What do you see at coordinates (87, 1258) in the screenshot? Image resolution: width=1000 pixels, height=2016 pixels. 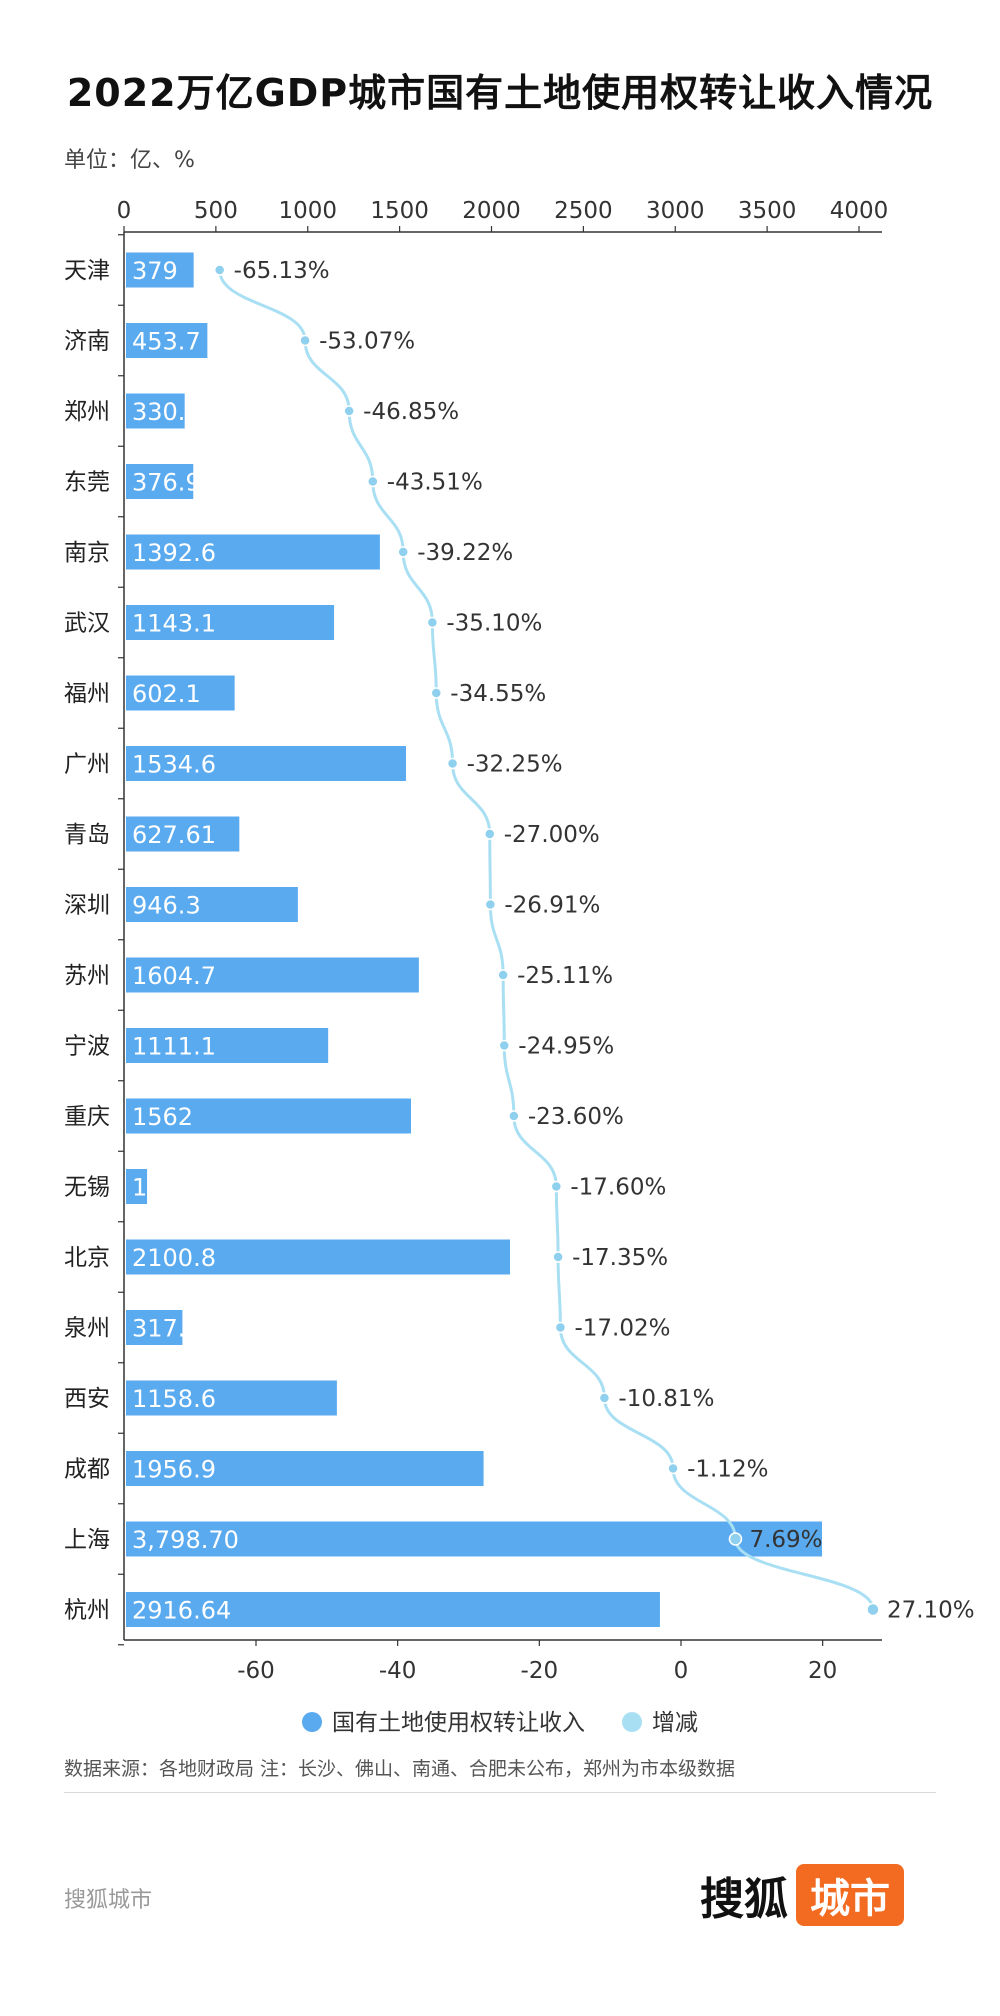 I see `category-label: 北京` at bounding box center [87, 1258].